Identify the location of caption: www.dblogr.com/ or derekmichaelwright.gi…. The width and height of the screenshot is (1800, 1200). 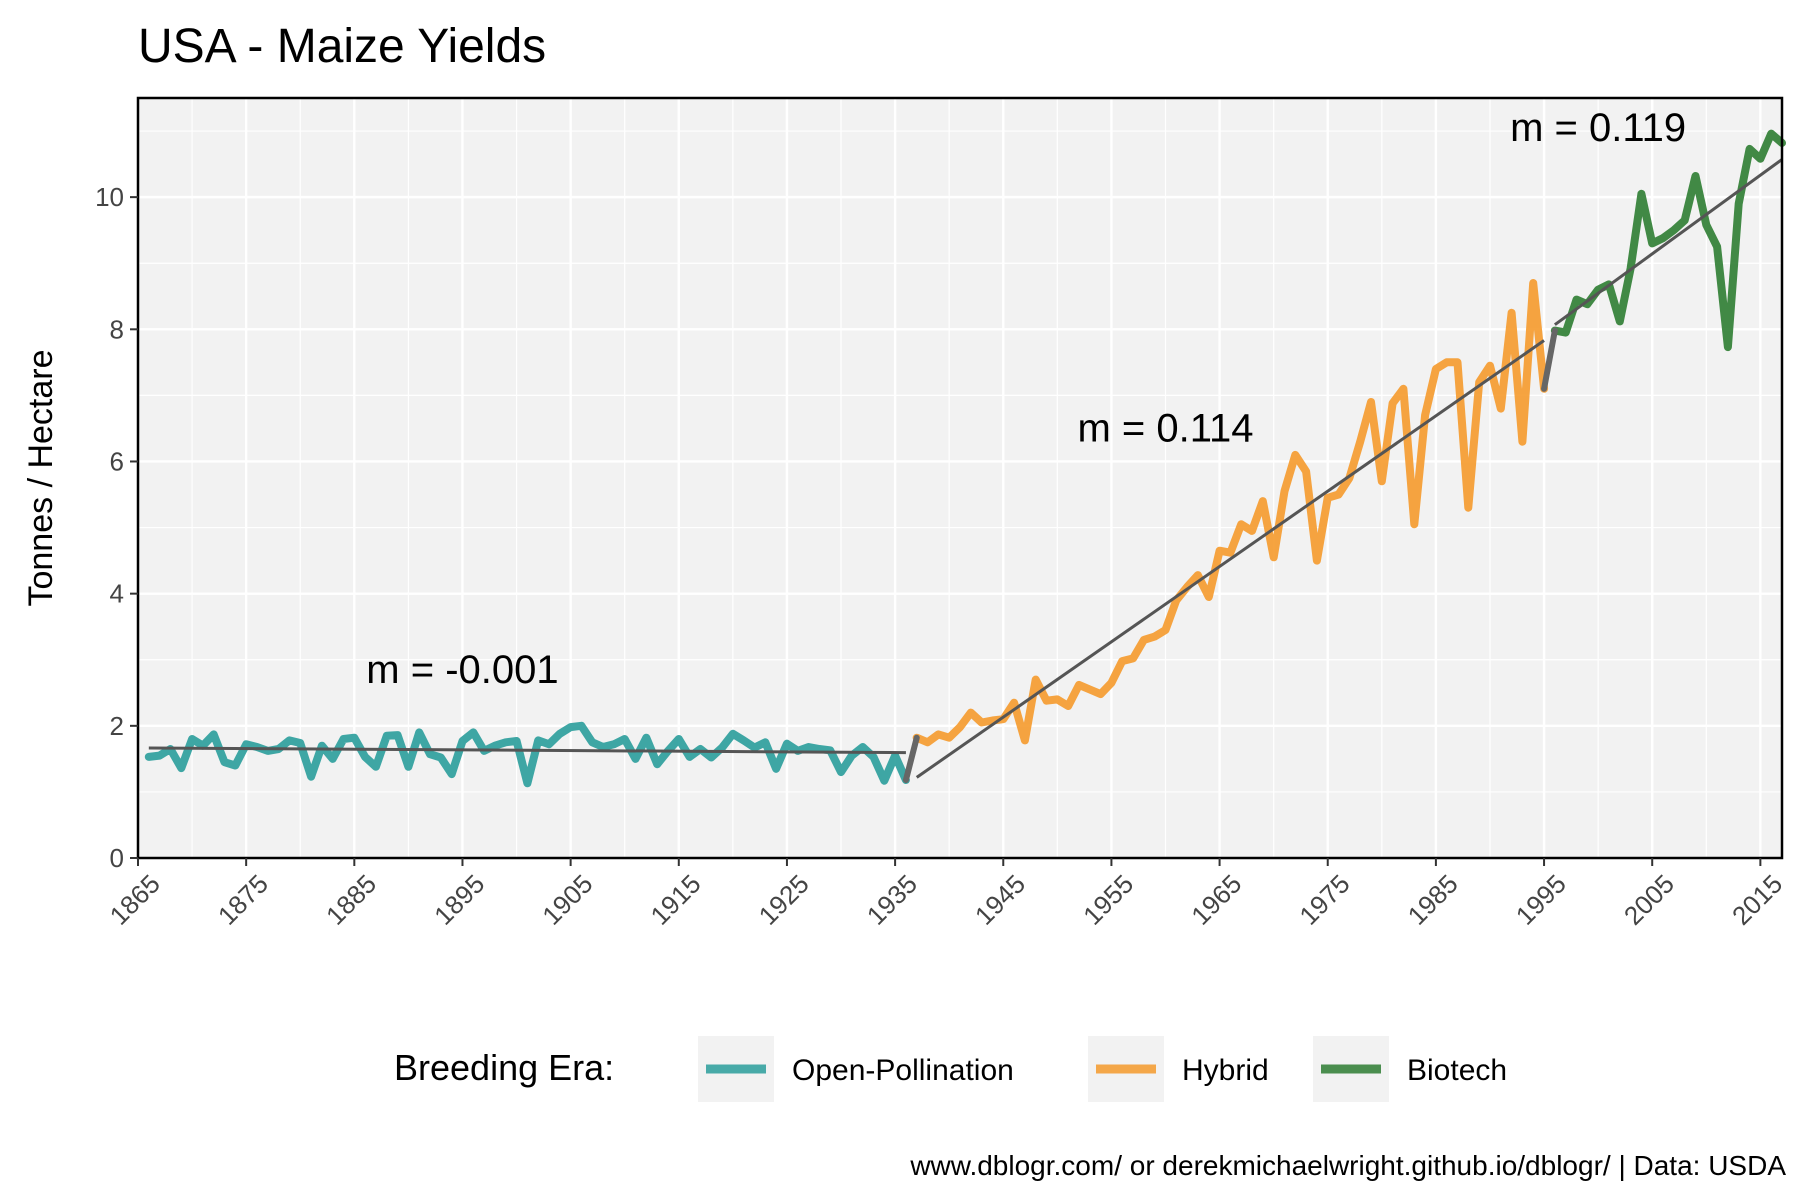
(1347, 1165).